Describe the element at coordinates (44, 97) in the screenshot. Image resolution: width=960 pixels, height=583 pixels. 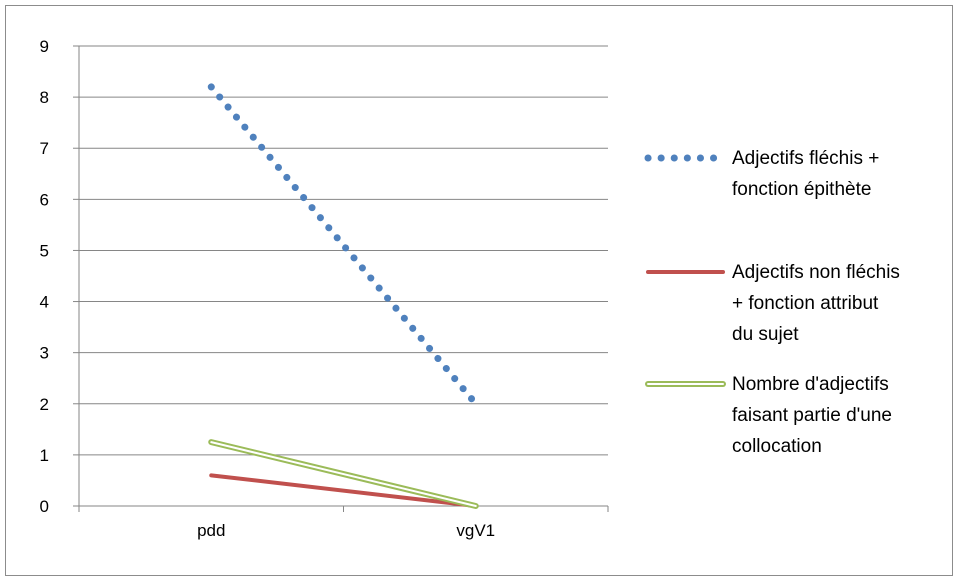
I see `y-tick-label: 8` at that location.